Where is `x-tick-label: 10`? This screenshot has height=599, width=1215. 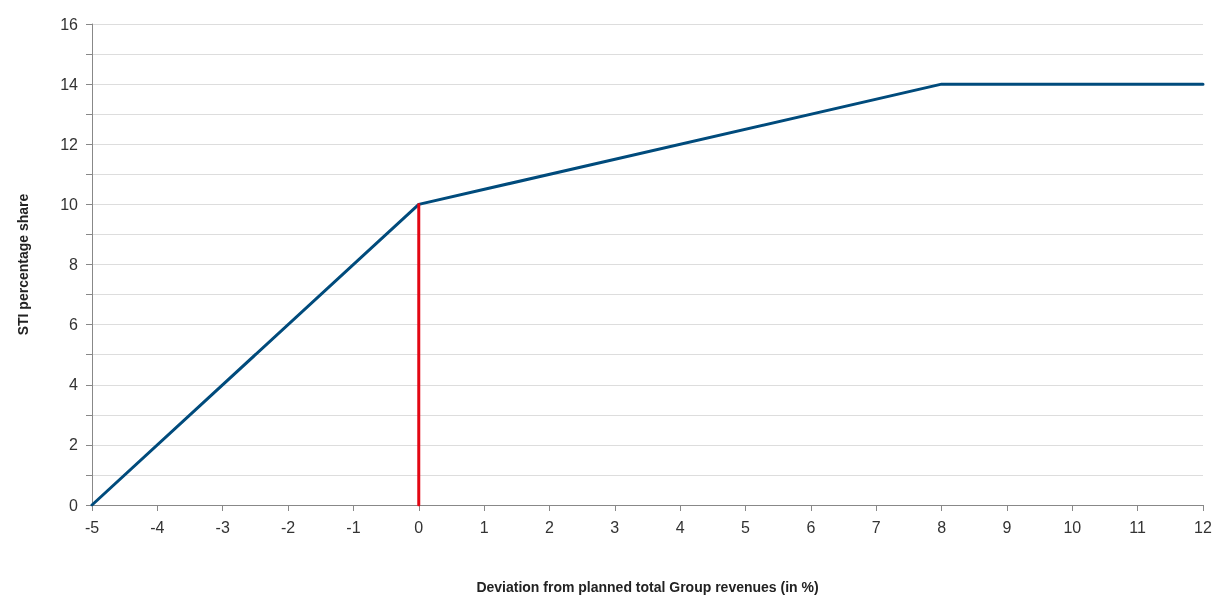 x-tick-label: 10 is located at coordinates (1072, 527).